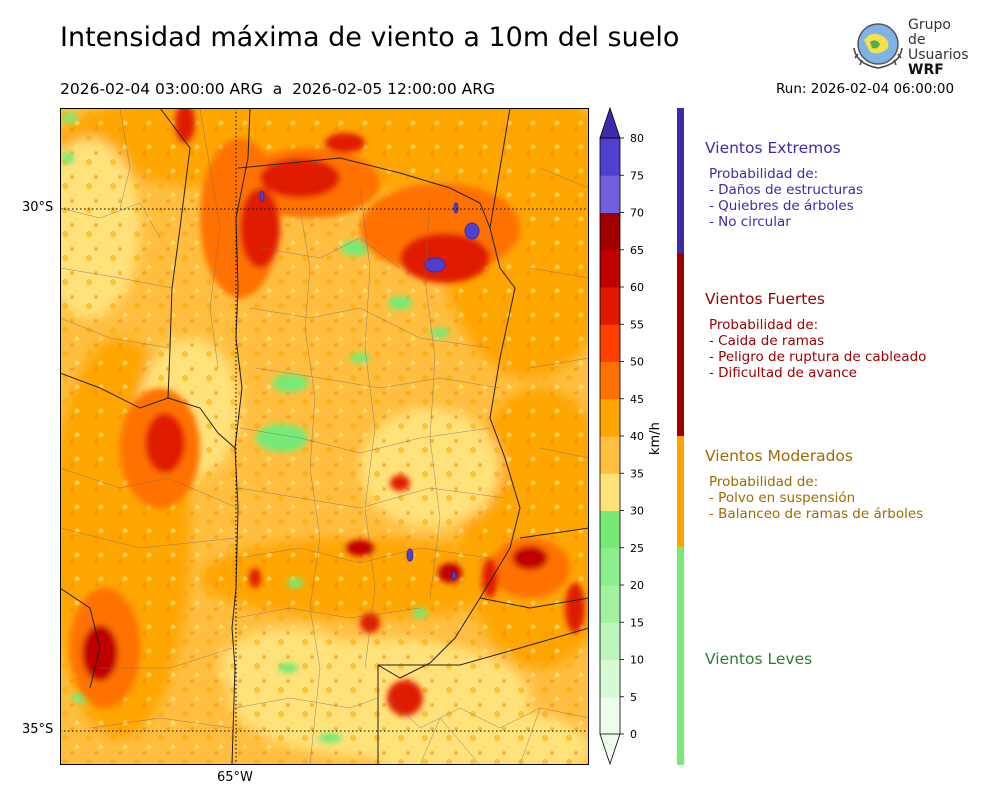  Describe the element at coordinates (633, 697) in the screenshot. I see `colorbar-tick-label: 5` at that location.